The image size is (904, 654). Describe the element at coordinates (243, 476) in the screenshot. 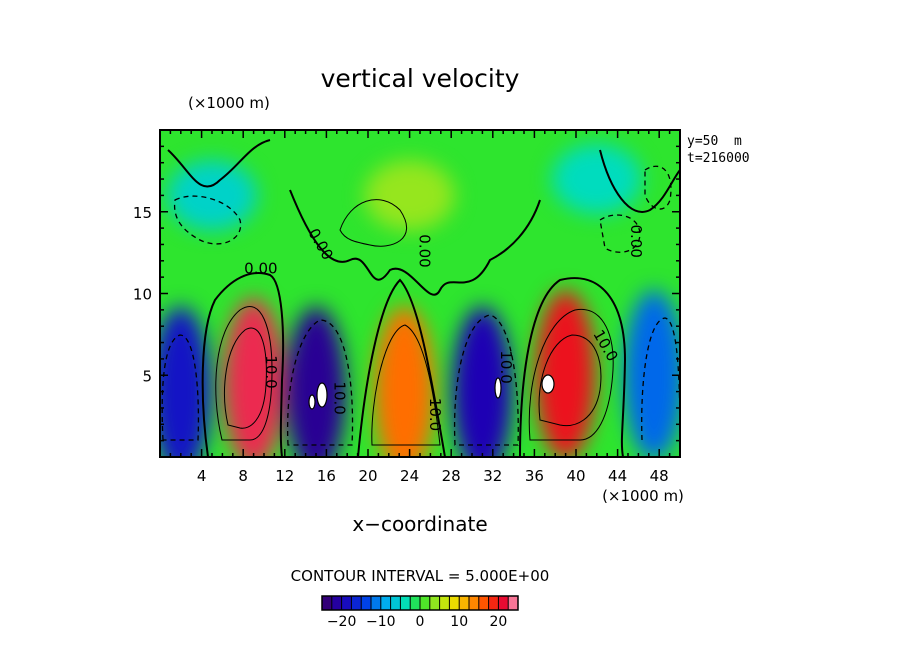

I see `x-tick-label: 8` at that location.